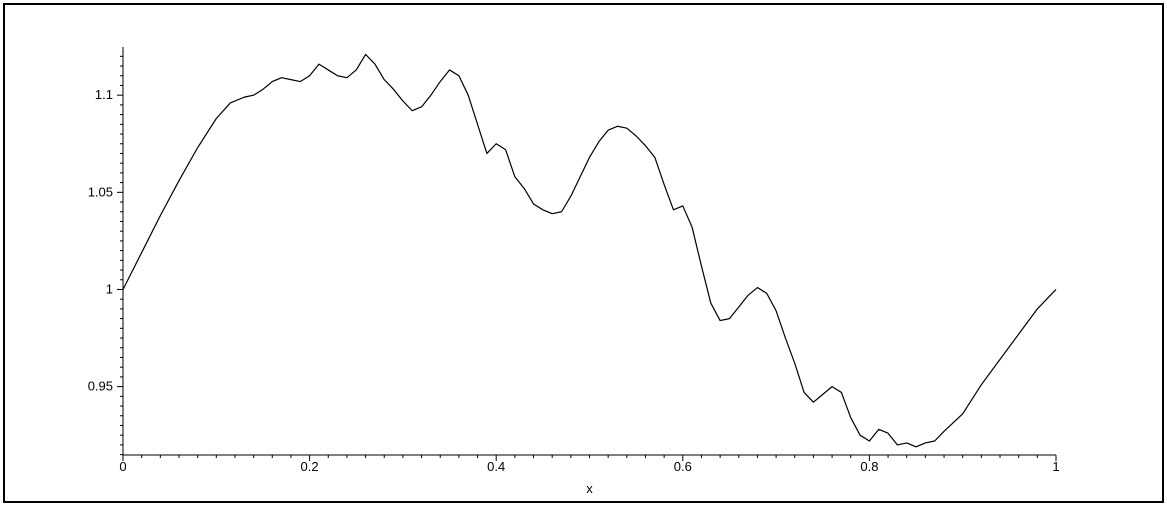 This screenshot has height=506, width=1167. I want to click on y-axis: 0.95 1 1.05 1.1, so click(106, 251).